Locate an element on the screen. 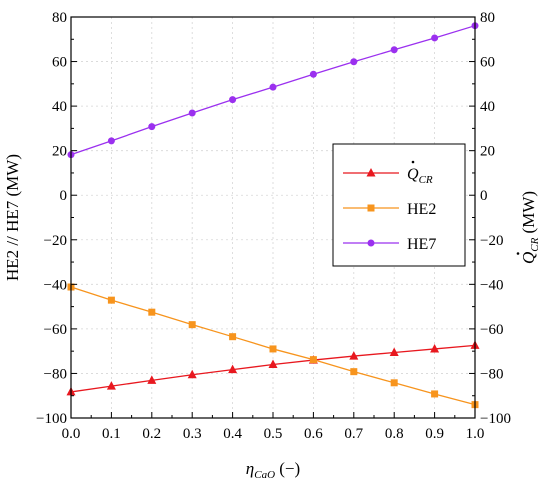 This screenshot has height=491, width=550. x-axis-title: ηCaO (−) is located at coordinates (273, 470).